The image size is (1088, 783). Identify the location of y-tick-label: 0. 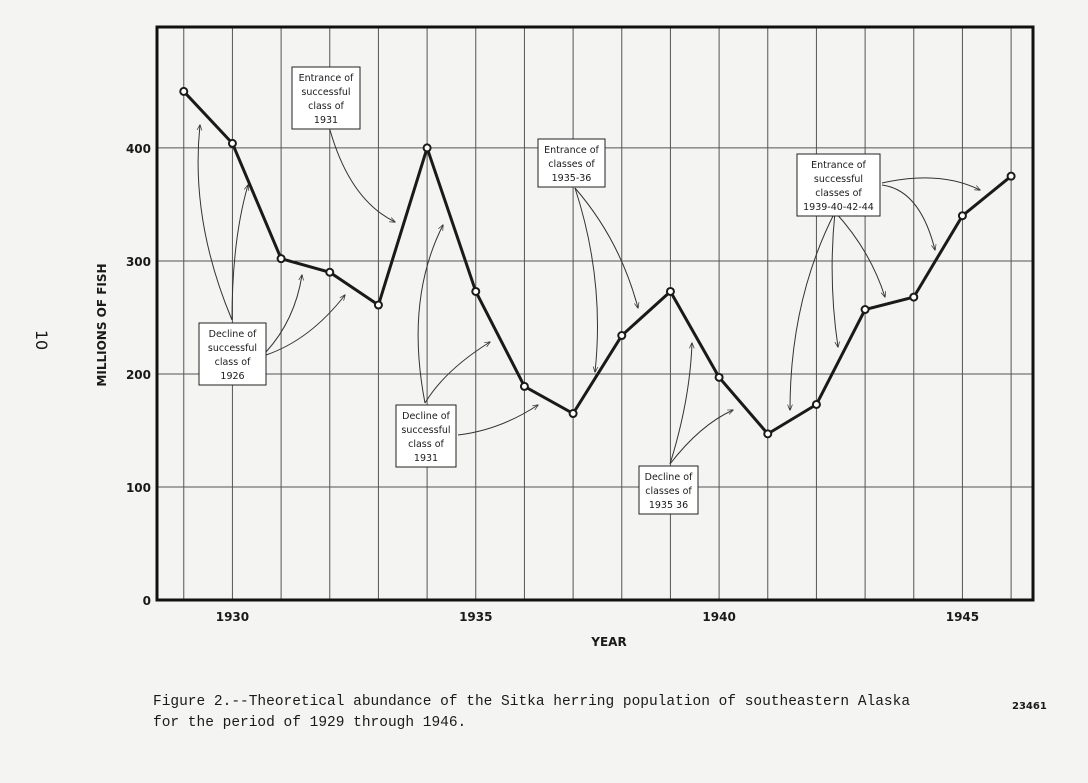
(147, 601).